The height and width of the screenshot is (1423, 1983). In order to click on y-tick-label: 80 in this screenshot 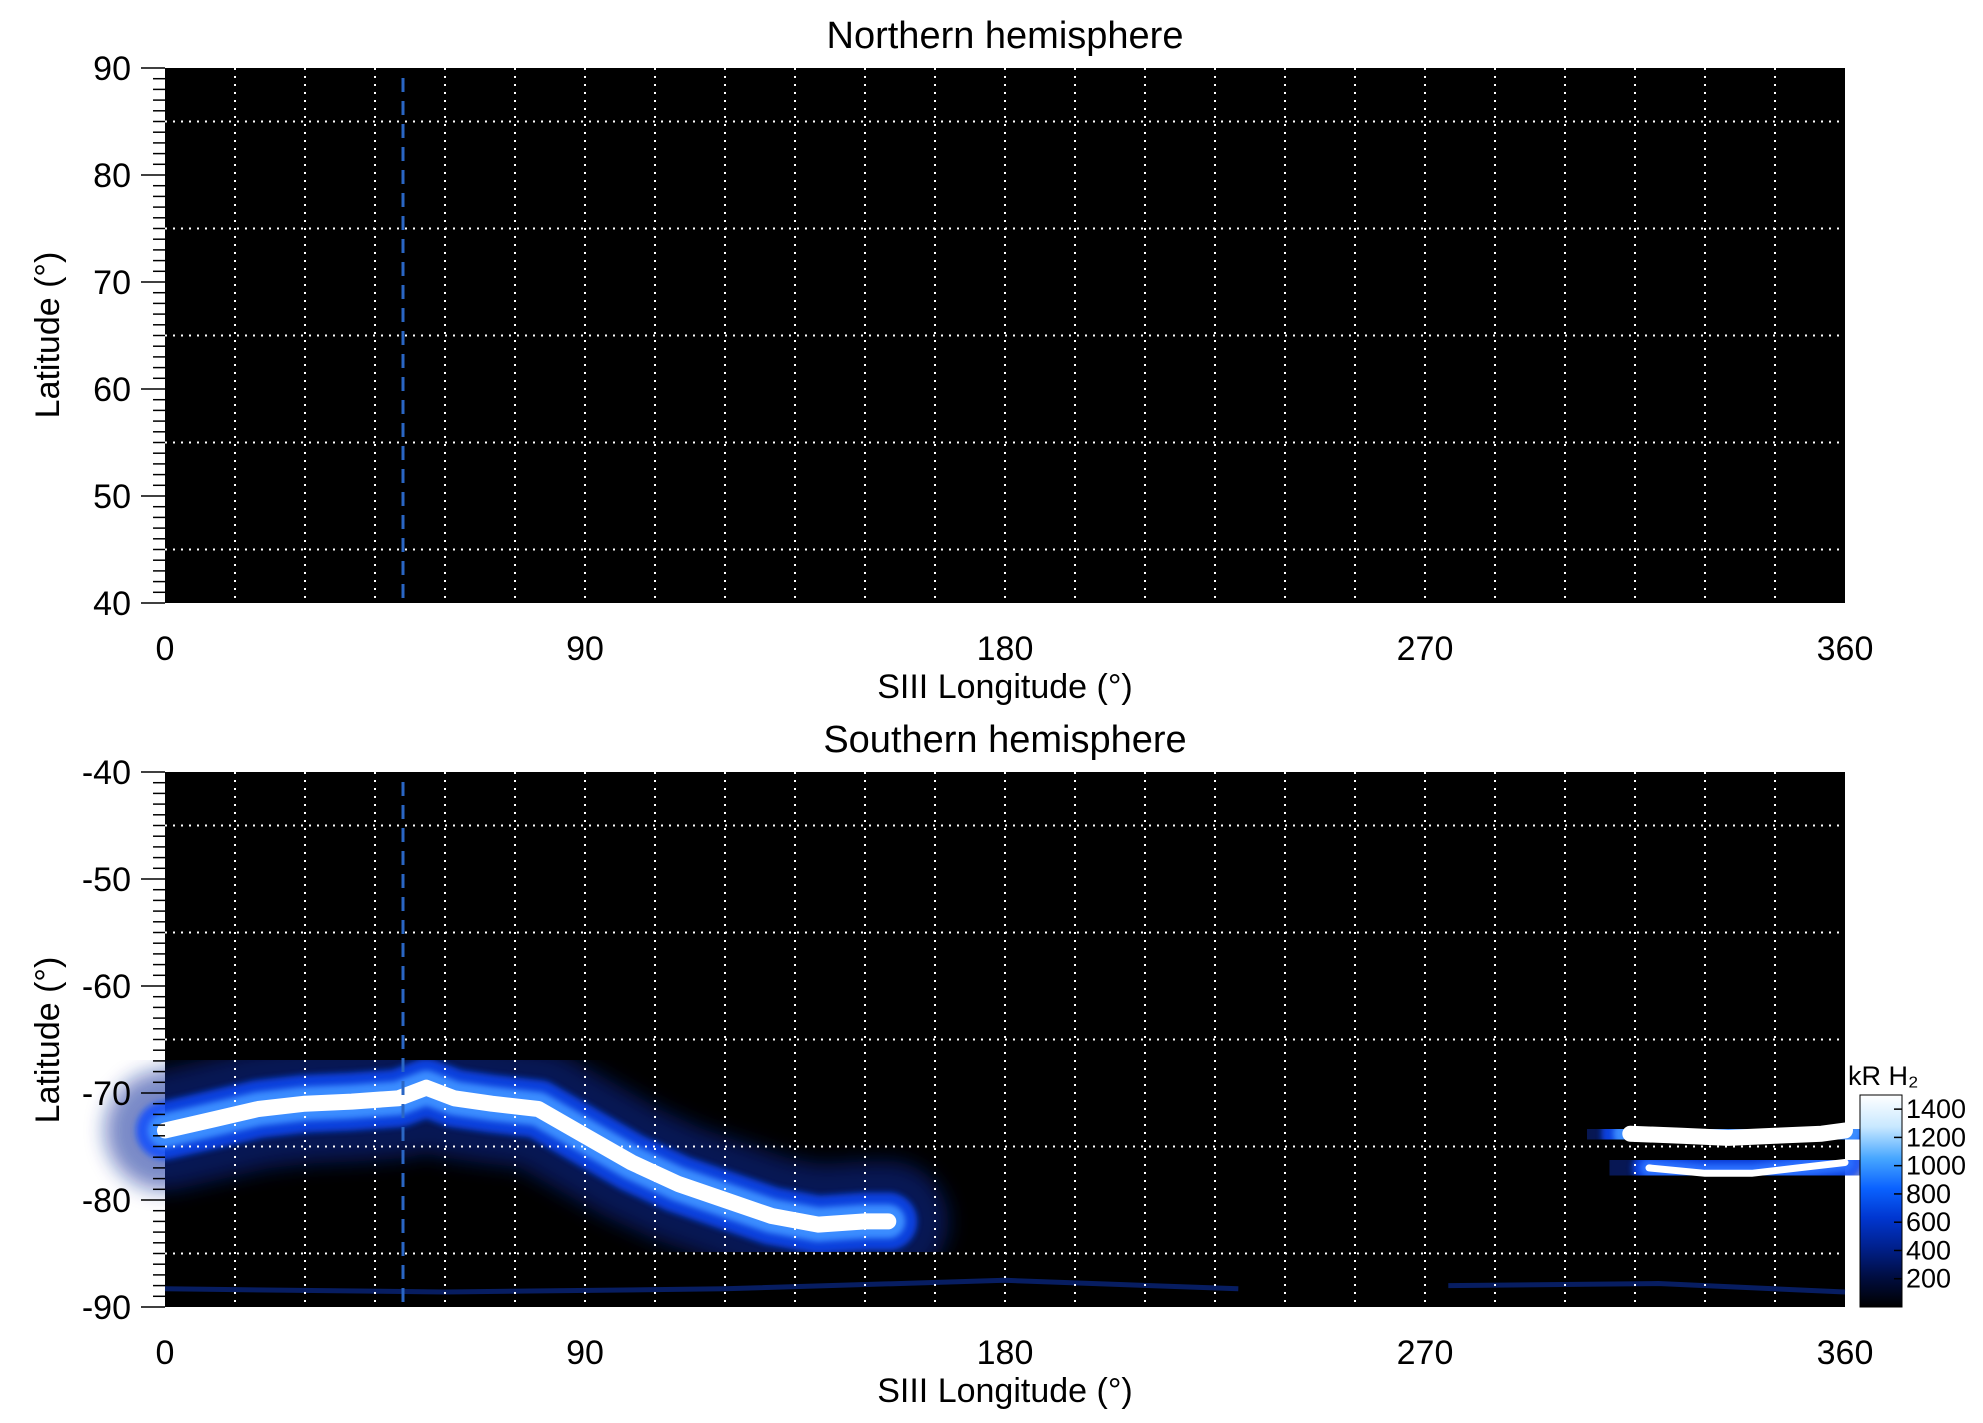, I will do `click(112, 176)`.